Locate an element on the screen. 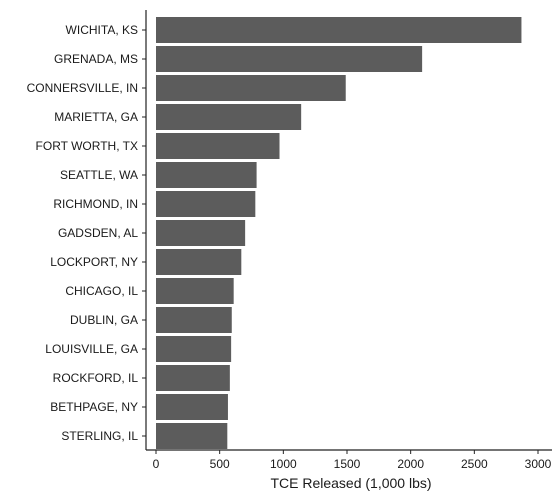 This screenshot has width=559, height=494. bar-rockford-il is located at coordinates (193, 378).